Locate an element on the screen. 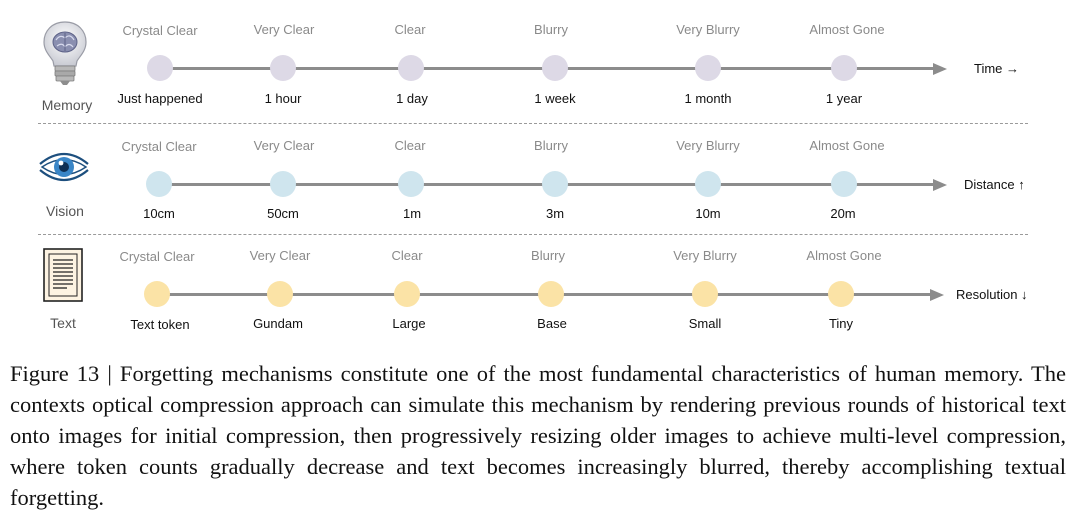  resolution-tick-label: Small is located at coordinates (705, 323).